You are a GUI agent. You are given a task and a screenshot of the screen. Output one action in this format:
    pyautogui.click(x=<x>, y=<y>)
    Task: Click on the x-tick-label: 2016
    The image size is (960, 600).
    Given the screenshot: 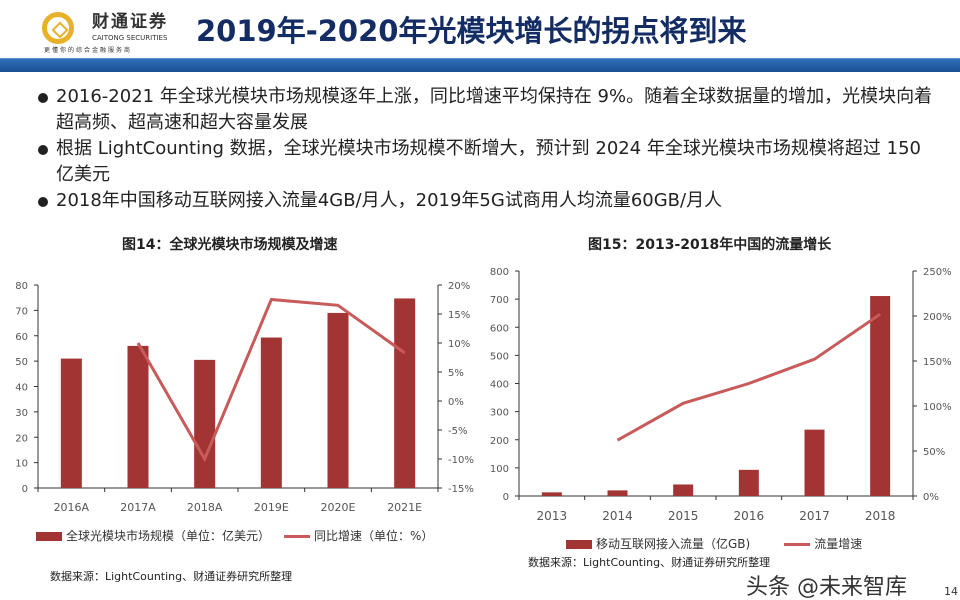 What is the action you would take?
    pyautogui.click(x=749, y=516)
    